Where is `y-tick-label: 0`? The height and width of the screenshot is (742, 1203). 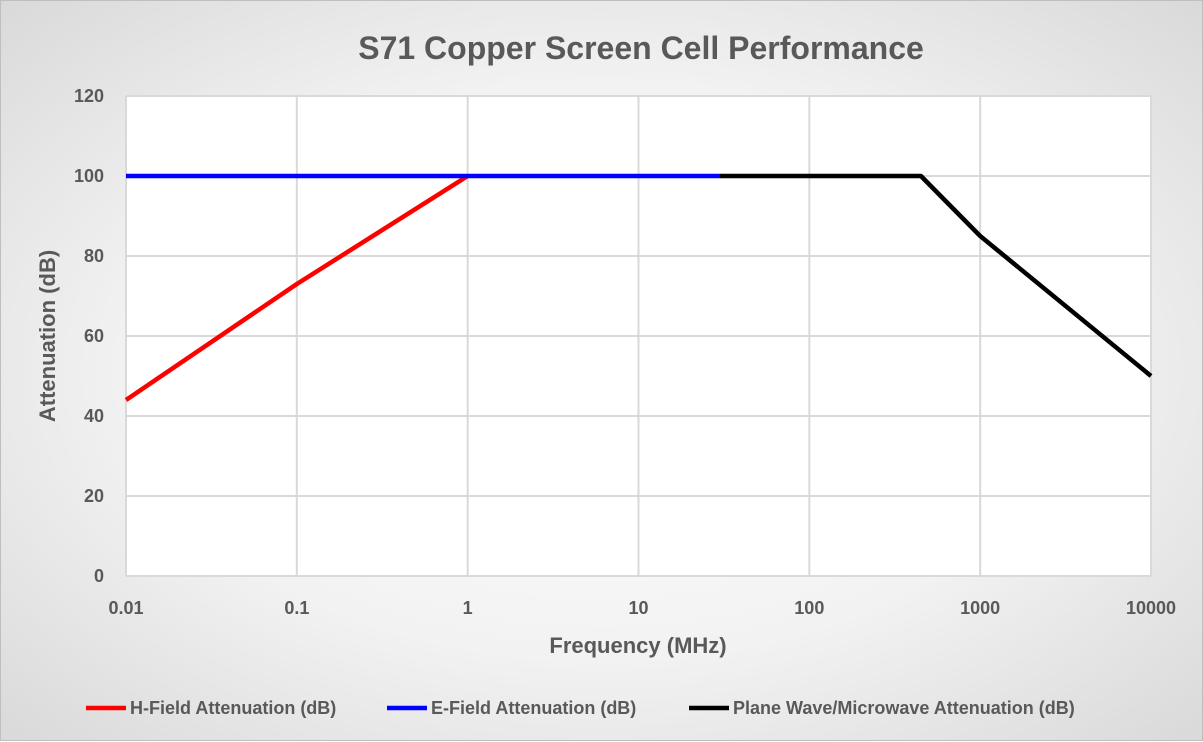 y-tick-label: 0 is located at coordinates (99, 576).